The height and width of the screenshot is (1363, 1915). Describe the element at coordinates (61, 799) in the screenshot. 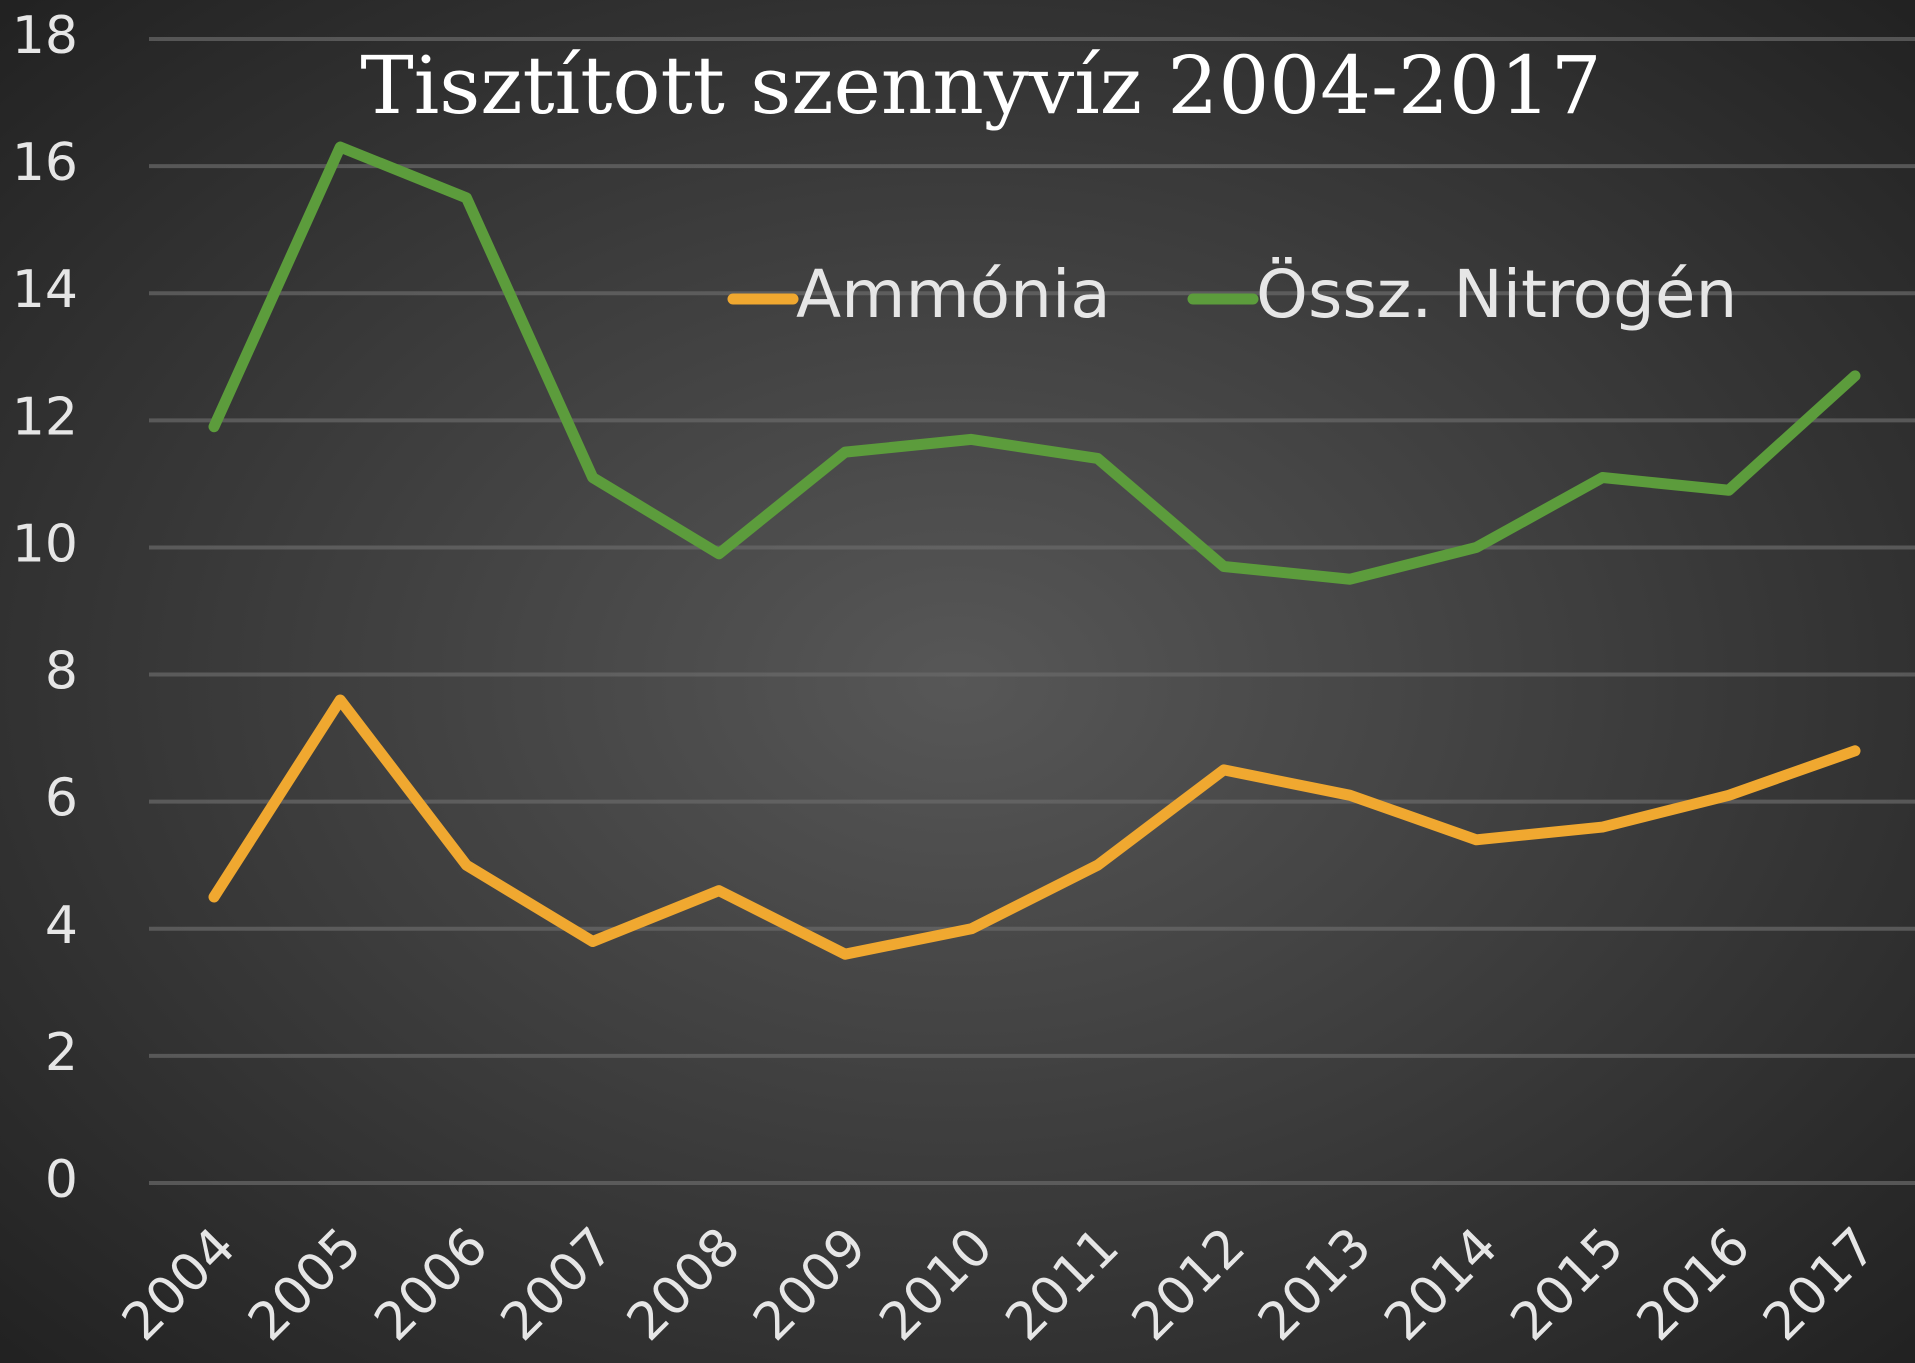

I see `y-tick-label: 6` at that location.